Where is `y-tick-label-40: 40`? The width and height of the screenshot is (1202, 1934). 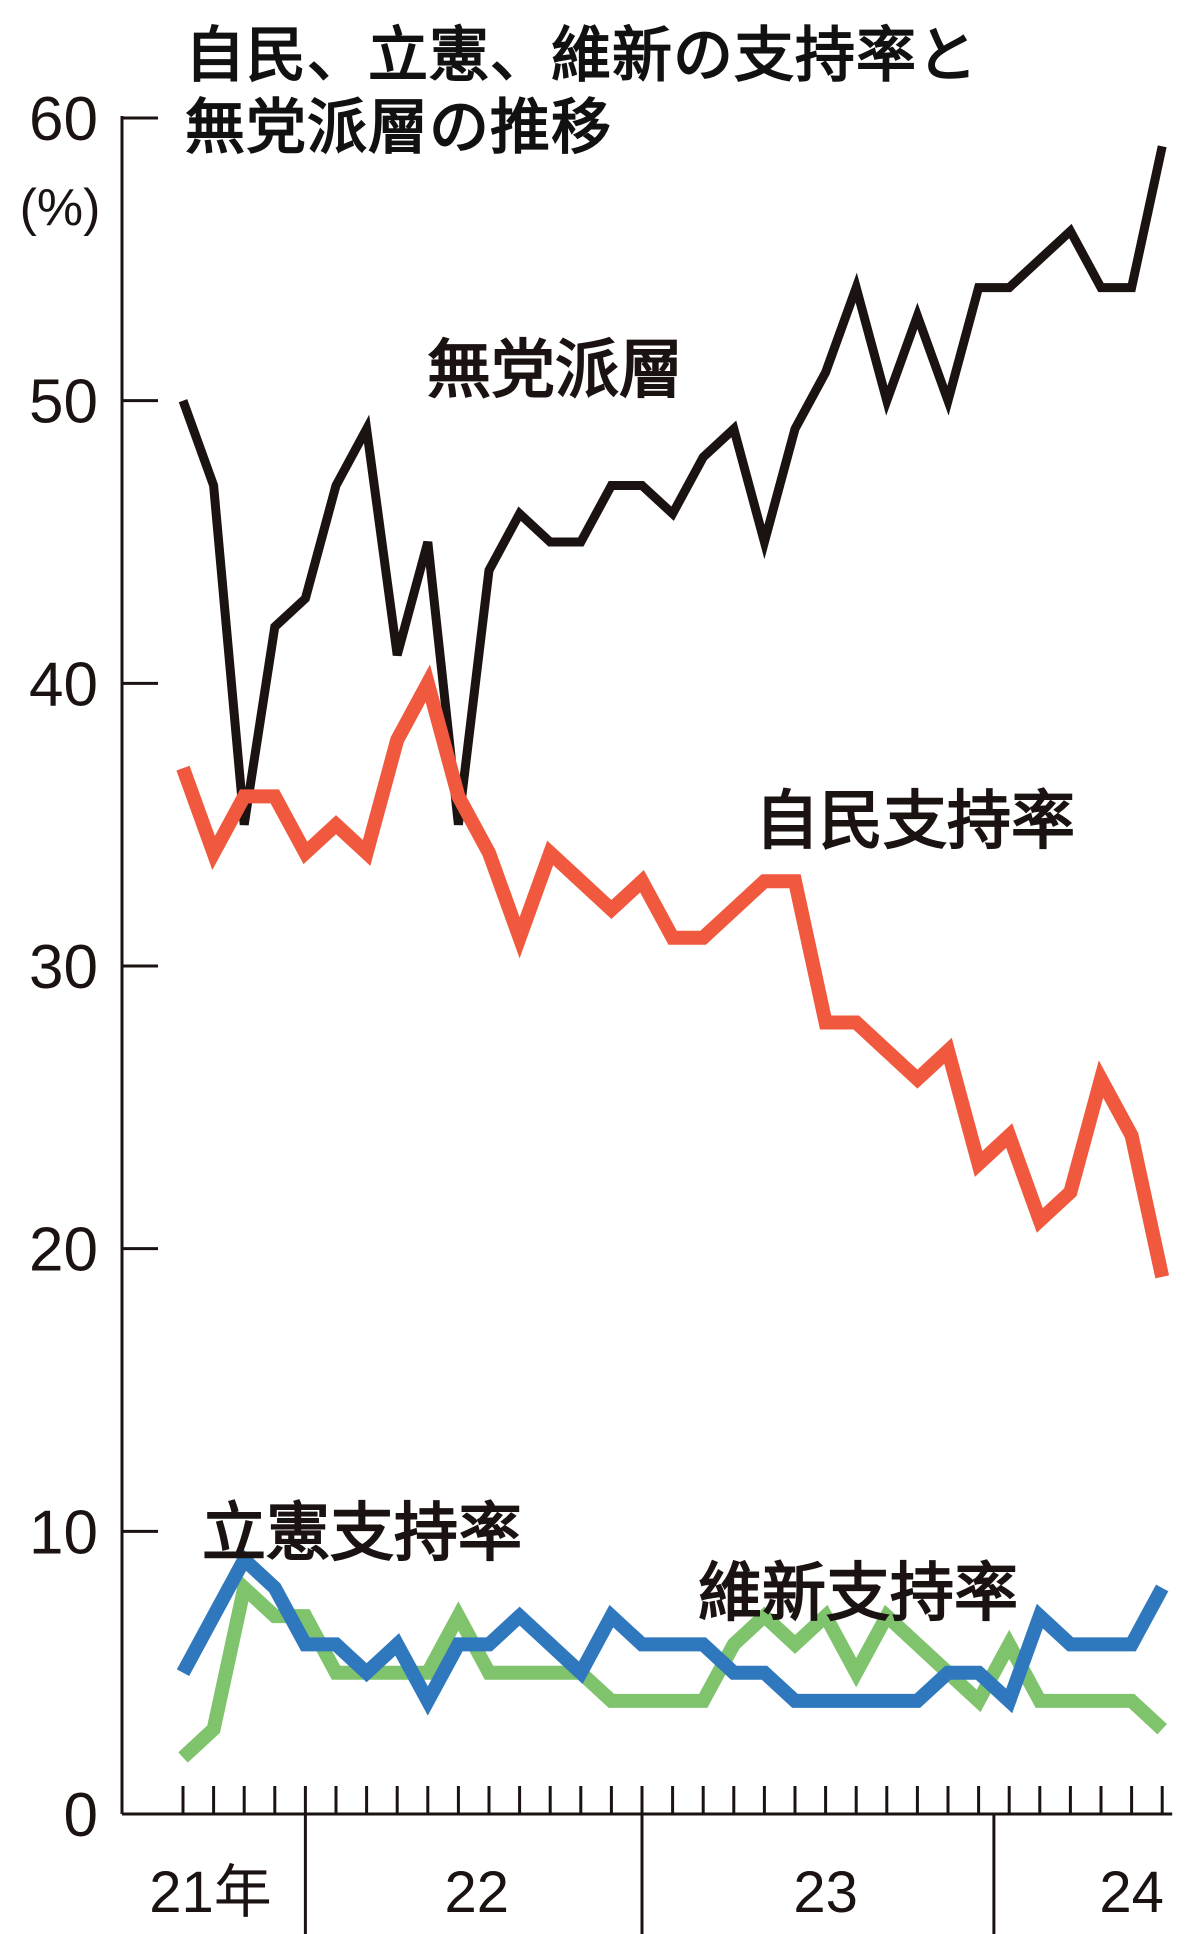
y-tick-label-40: 40 is located at coordinates (63, 684).